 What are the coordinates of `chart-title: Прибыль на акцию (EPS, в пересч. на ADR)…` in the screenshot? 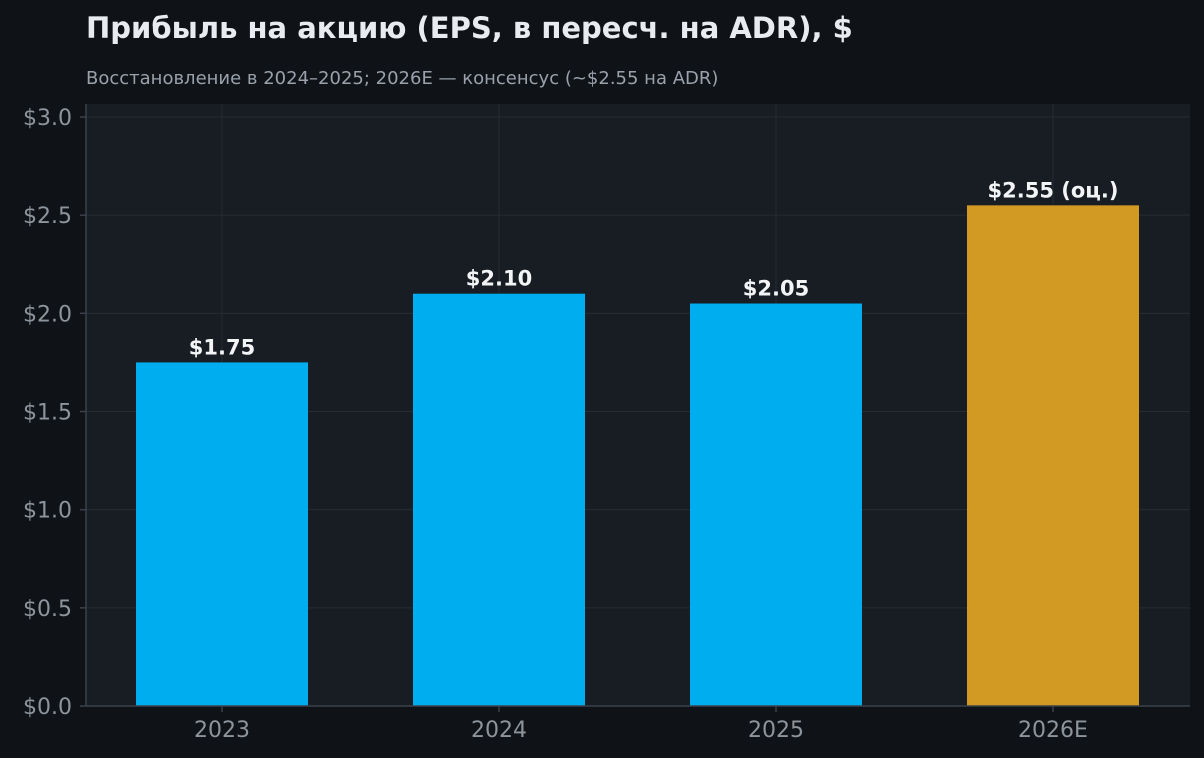 It's located at (469, 28).